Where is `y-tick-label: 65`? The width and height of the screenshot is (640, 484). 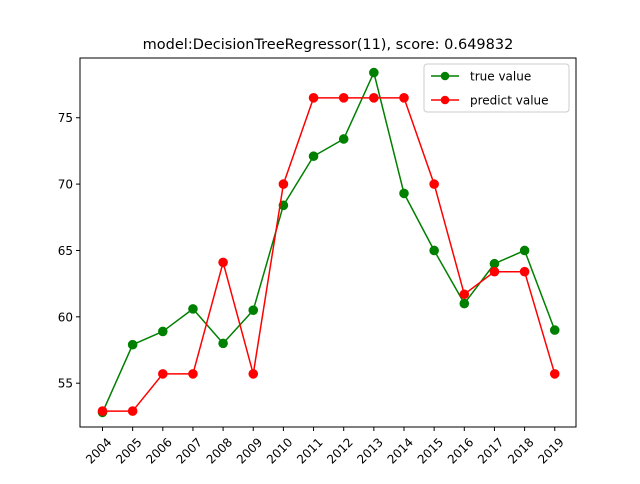 y-tick-label: 65 is located at coordinates (65, 251).